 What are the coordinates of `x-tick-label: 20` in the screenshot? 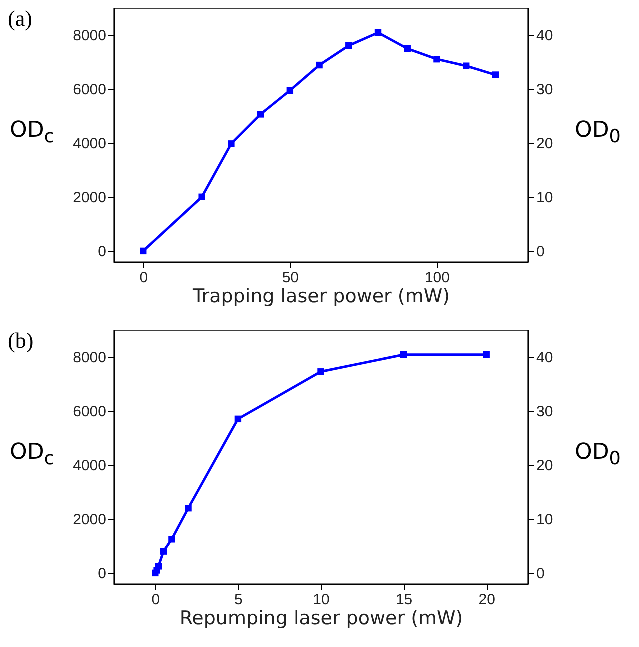 It's located at (487, 600).